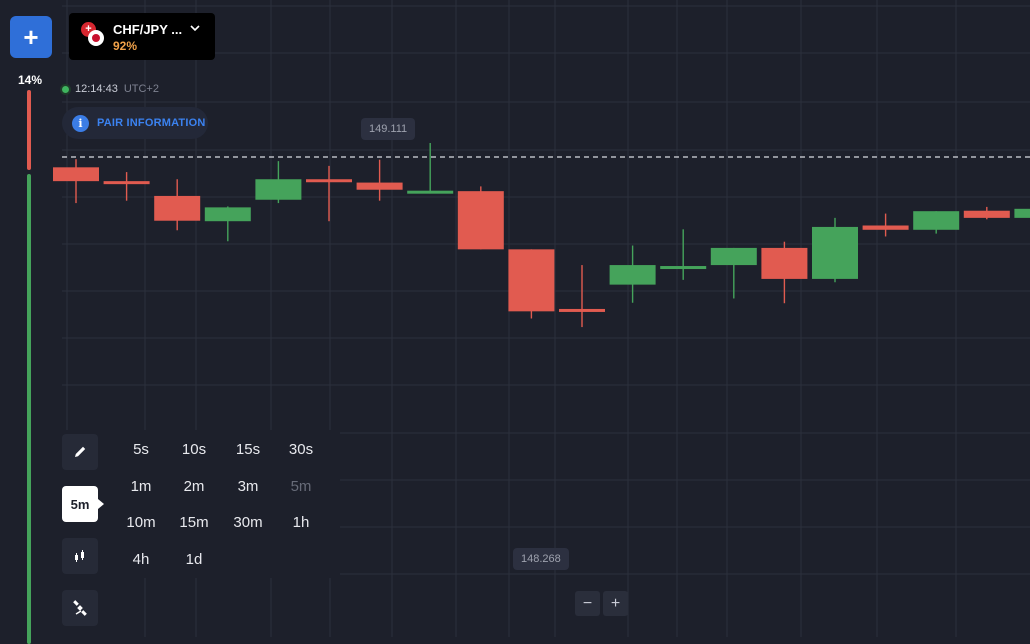 This screenshot has width=1030, height=644. What do you see at coordinates (587, 603) in the screenshot?
I see `zoom-out-button: −` at bounding box center [587, 603].